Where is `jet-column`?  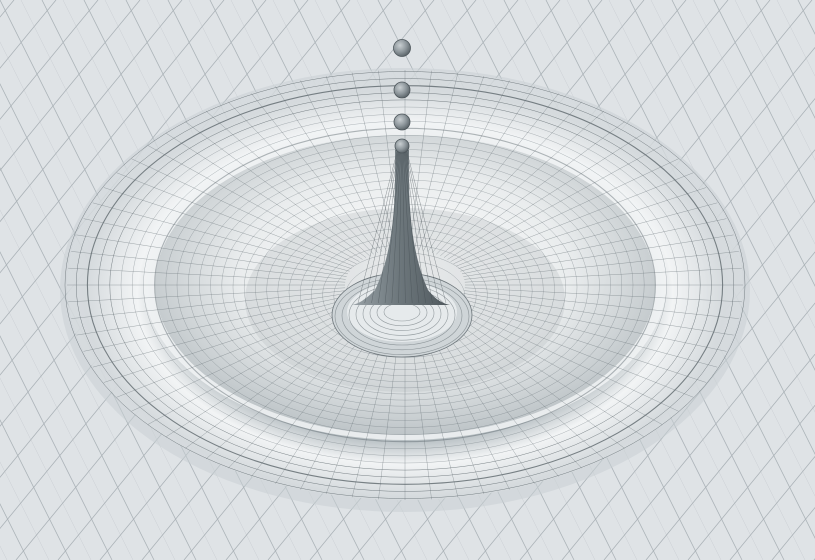 jet-column is located at coordinates (401, 227).